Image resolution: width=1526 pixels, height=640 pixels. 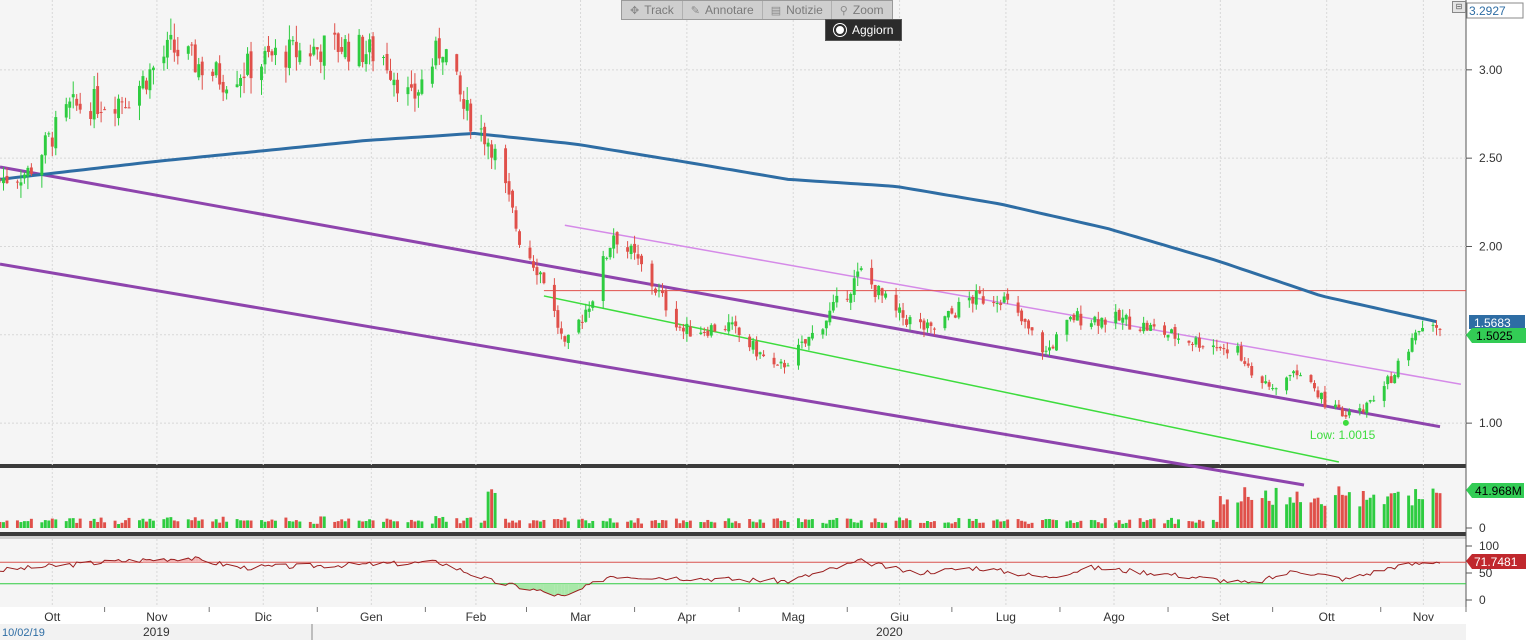 I want to click on settings-icon: ⊟, so click(x=1459, y=7).